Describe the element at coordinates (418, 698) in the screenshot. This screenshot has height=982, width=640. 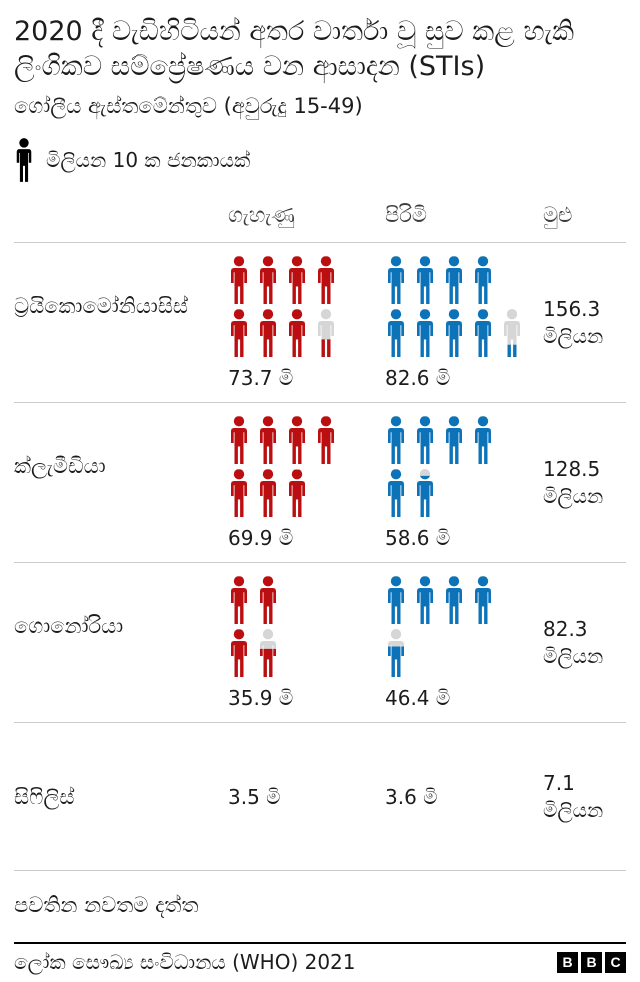
I see `value-men: 46.4 මි` at that location.